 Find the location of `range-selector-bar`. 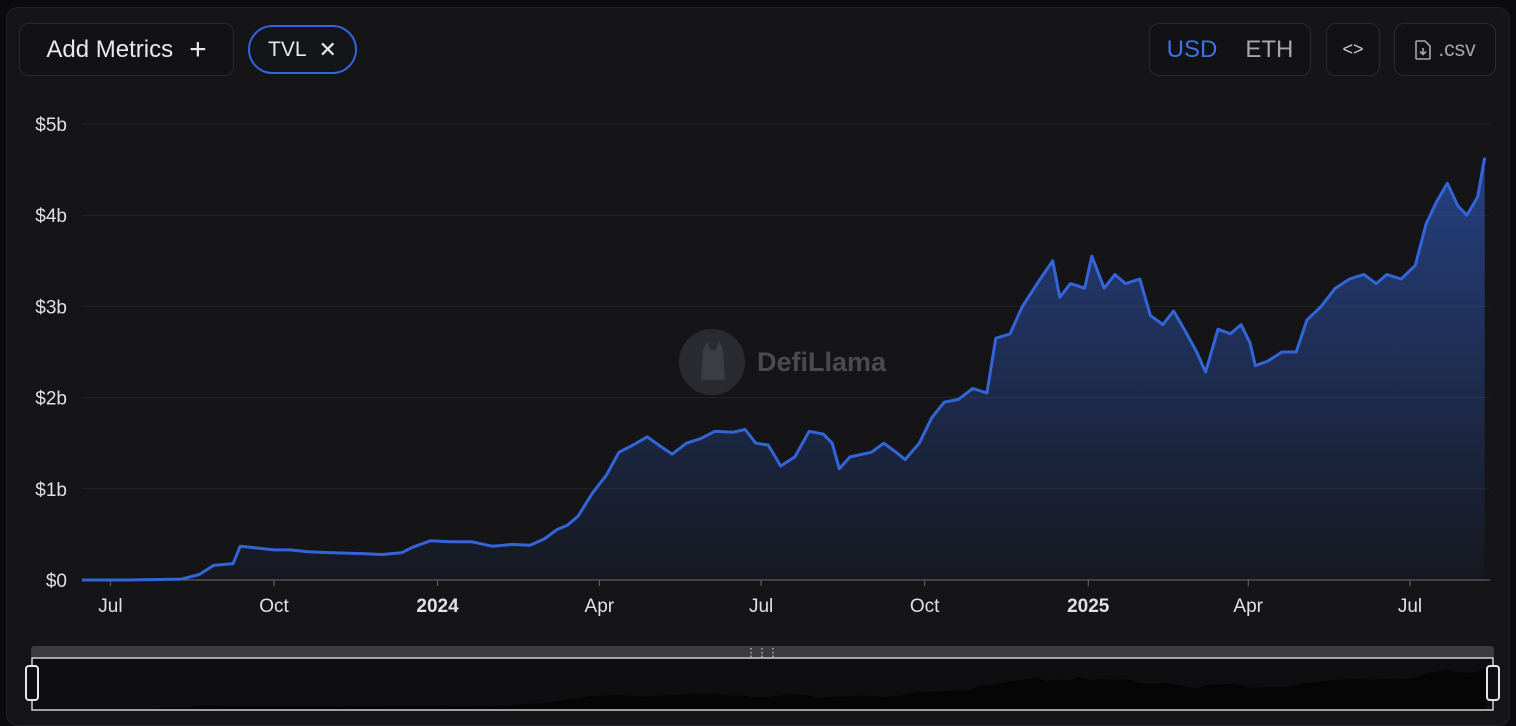

range-selector-bar is located at coordinates (762, 652).